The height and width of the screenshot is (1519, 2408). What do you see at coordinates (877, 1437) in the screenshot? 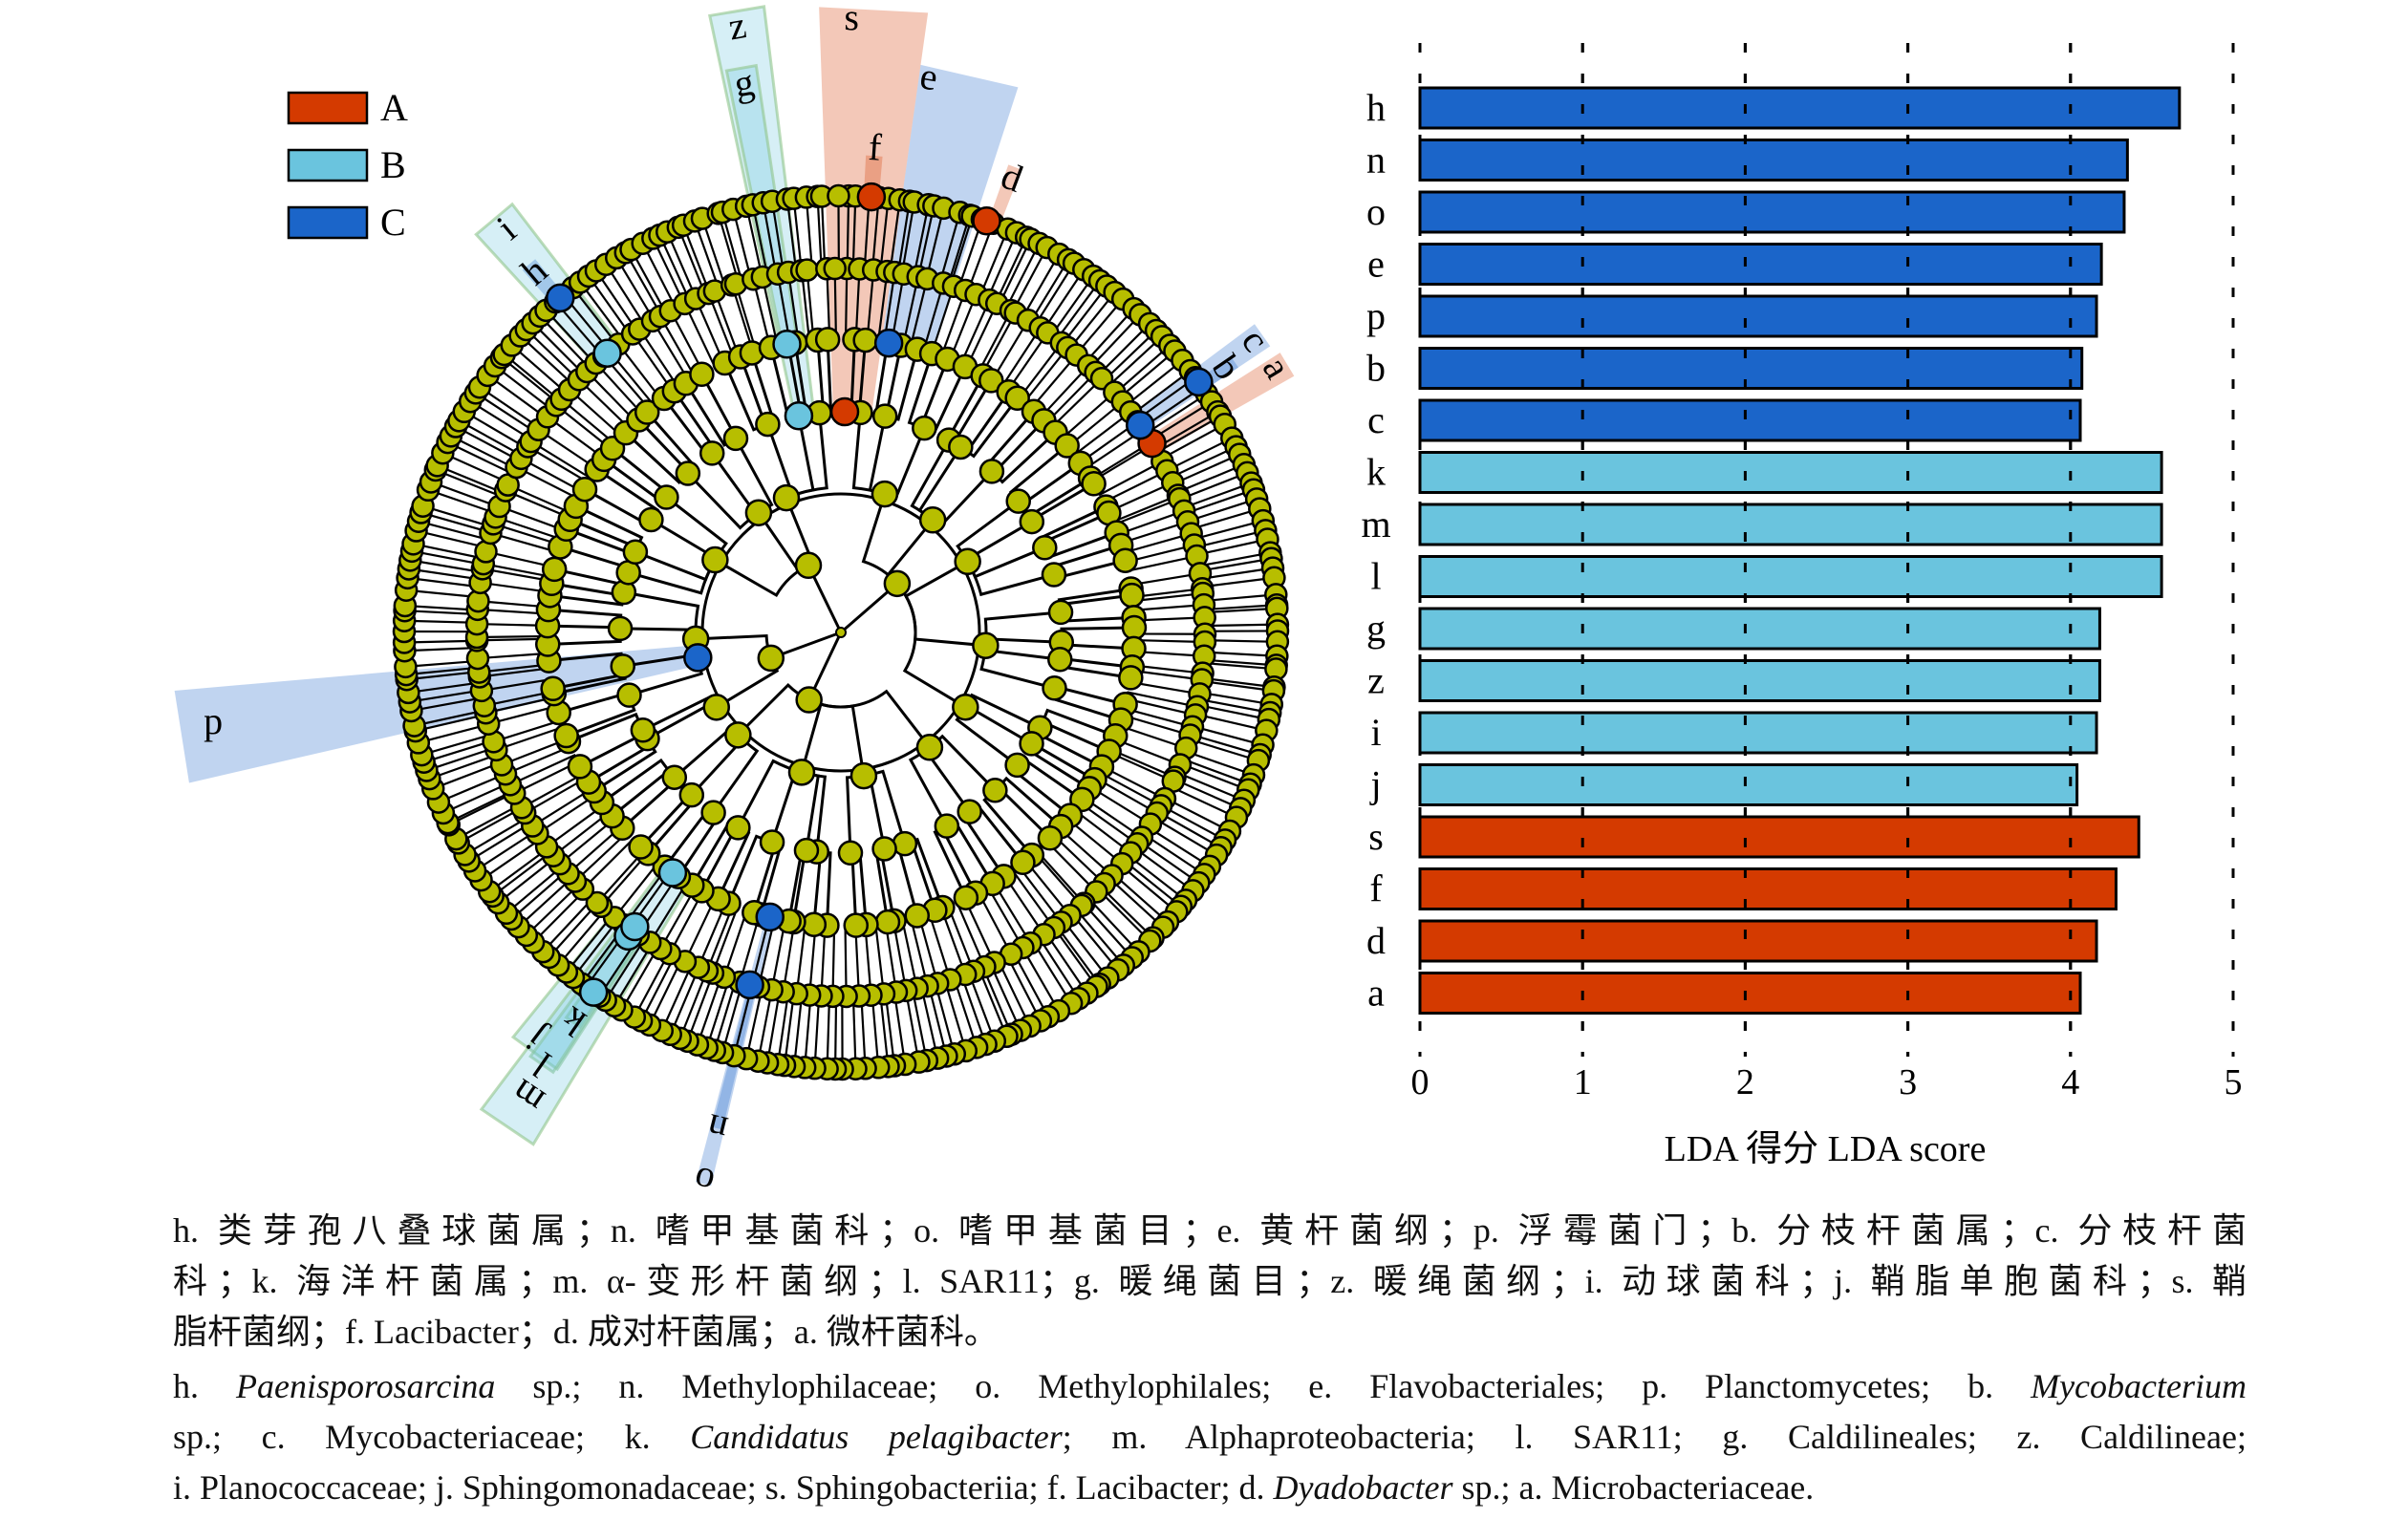
I see `taxon-name-italic: Candidatus pelagibacter` at bounding box center [877, 1437].